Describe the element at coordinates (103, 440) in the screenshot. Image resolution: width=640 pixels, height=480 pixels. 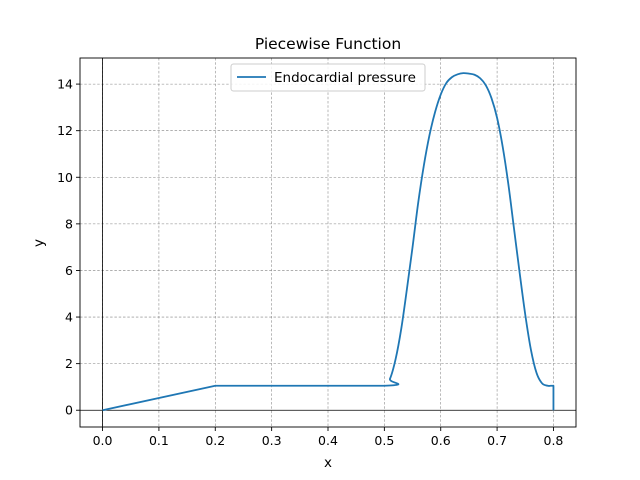
I see `x-tick-label: 0.0` at that location.